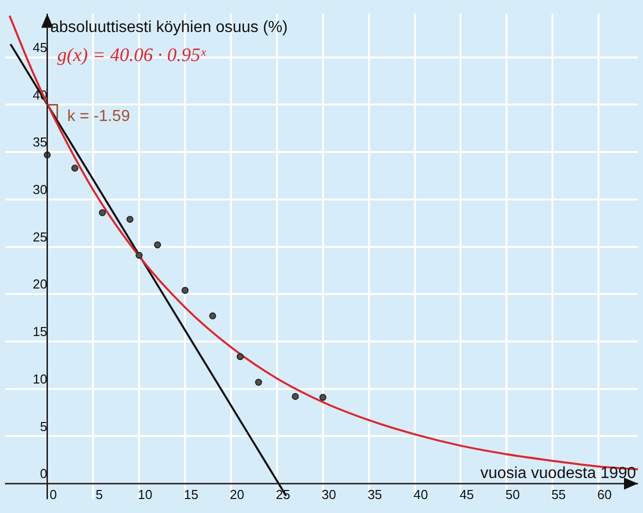 This screenshot has width=643, height=513. Describe the element at coordinates (44, 474) in the screenshot. I see `y-tick-label: 0` at that location.